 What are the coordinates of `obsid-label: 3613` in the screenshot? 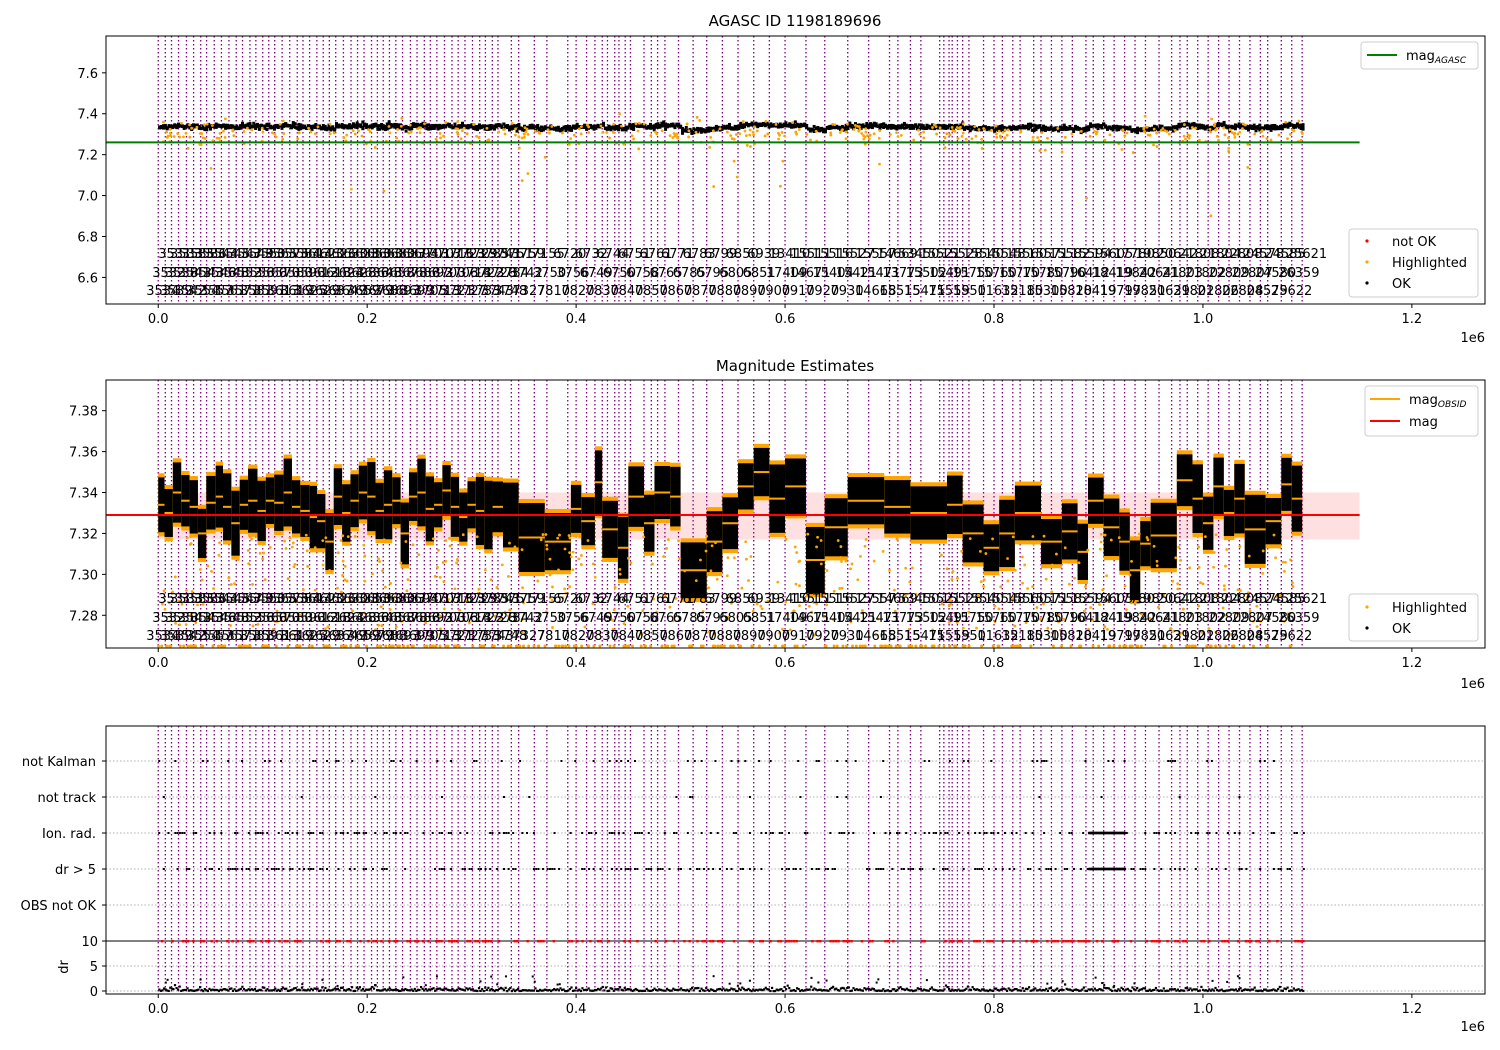 It's located at (283, 636).